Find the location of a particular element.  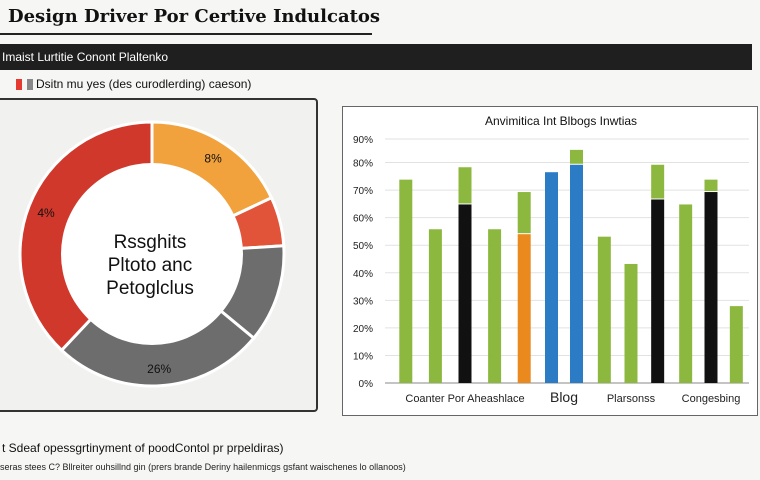

y-tick-label-2: 20% is located at coordinates (363, 329).